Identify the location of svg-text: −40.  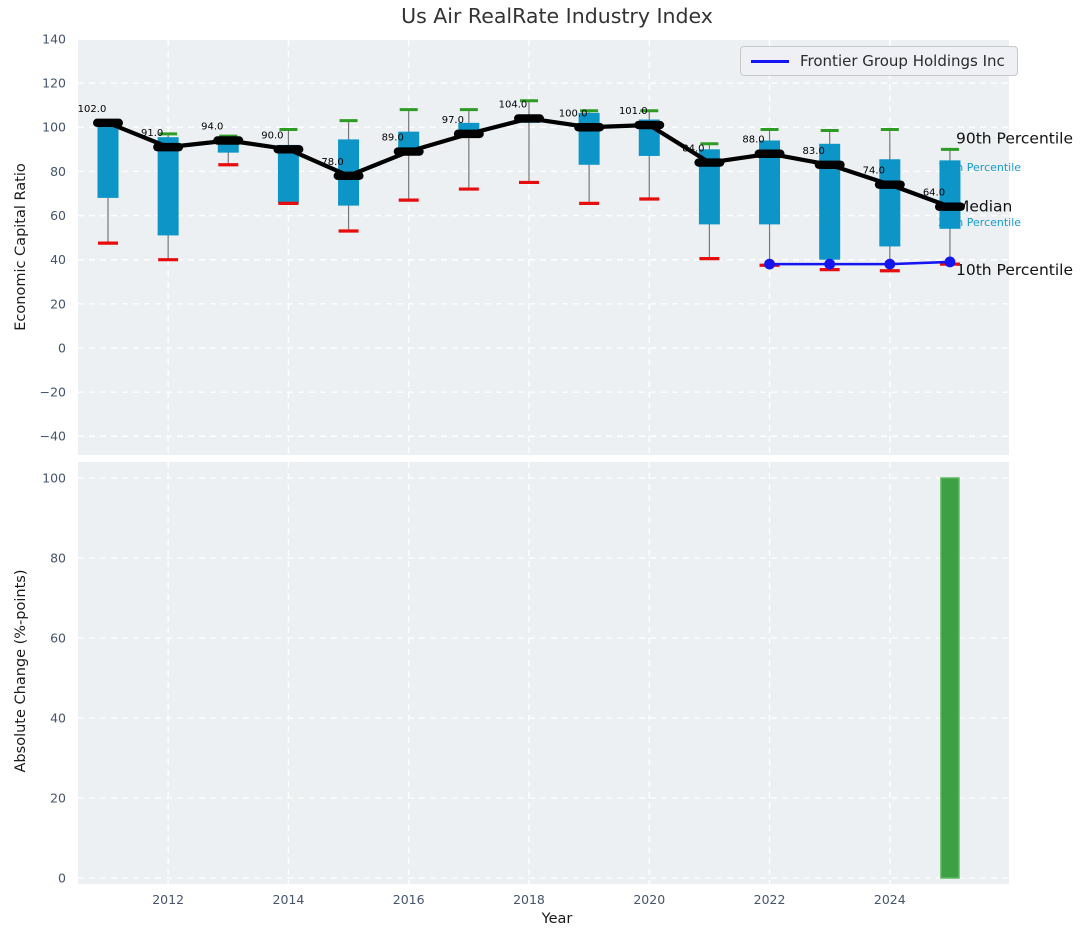
(53, 436).